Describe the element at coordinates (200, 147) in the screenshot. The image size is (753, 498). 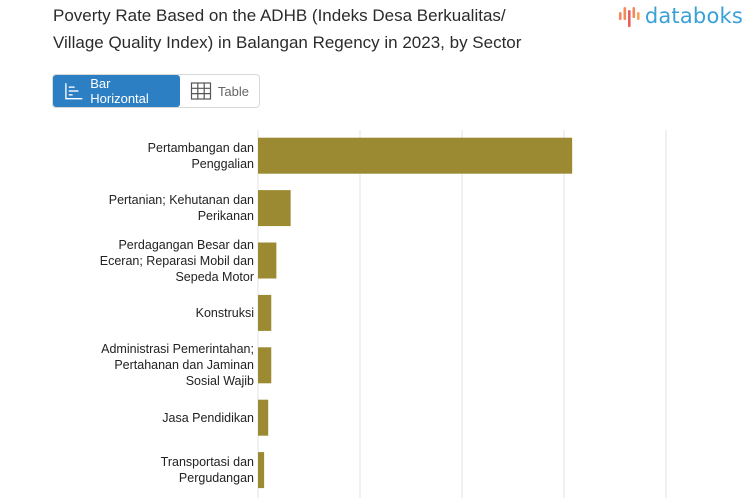
I see `category-label-line: Pertambangan dan` at that location.